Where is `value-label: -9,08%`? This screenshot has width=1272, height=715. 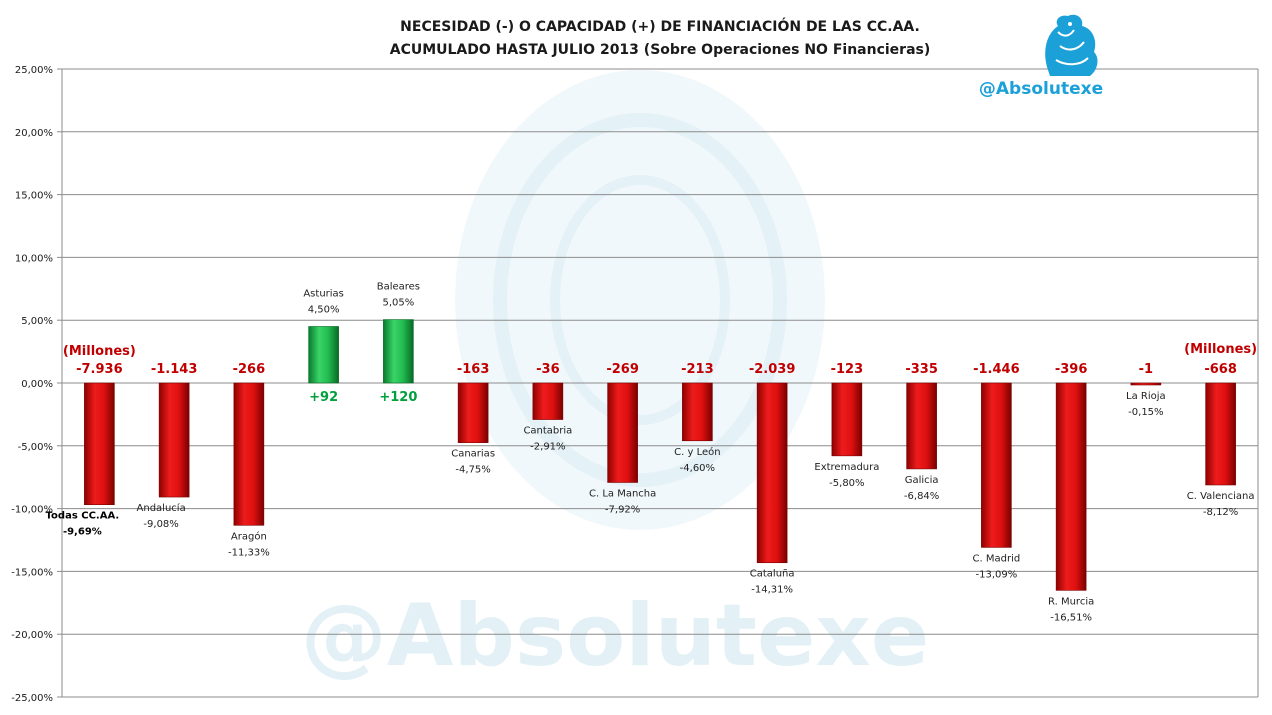
value-label: -9,08% is located at coordinates (160, 524).